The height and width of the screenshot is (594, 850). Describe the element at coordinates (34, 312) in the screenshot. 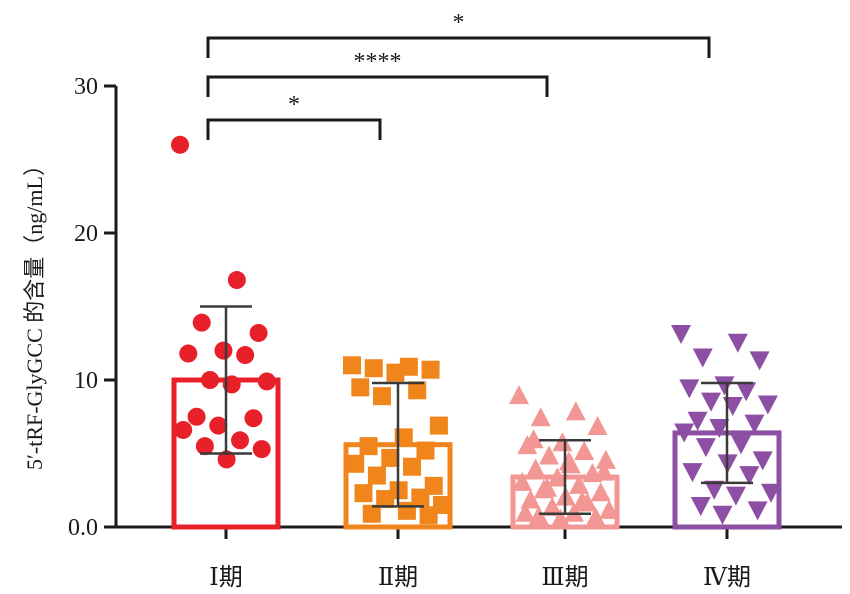

I see `y-axis-label: 5′-tRF-GlyGCC 的含量（ng/mL）` at that location.